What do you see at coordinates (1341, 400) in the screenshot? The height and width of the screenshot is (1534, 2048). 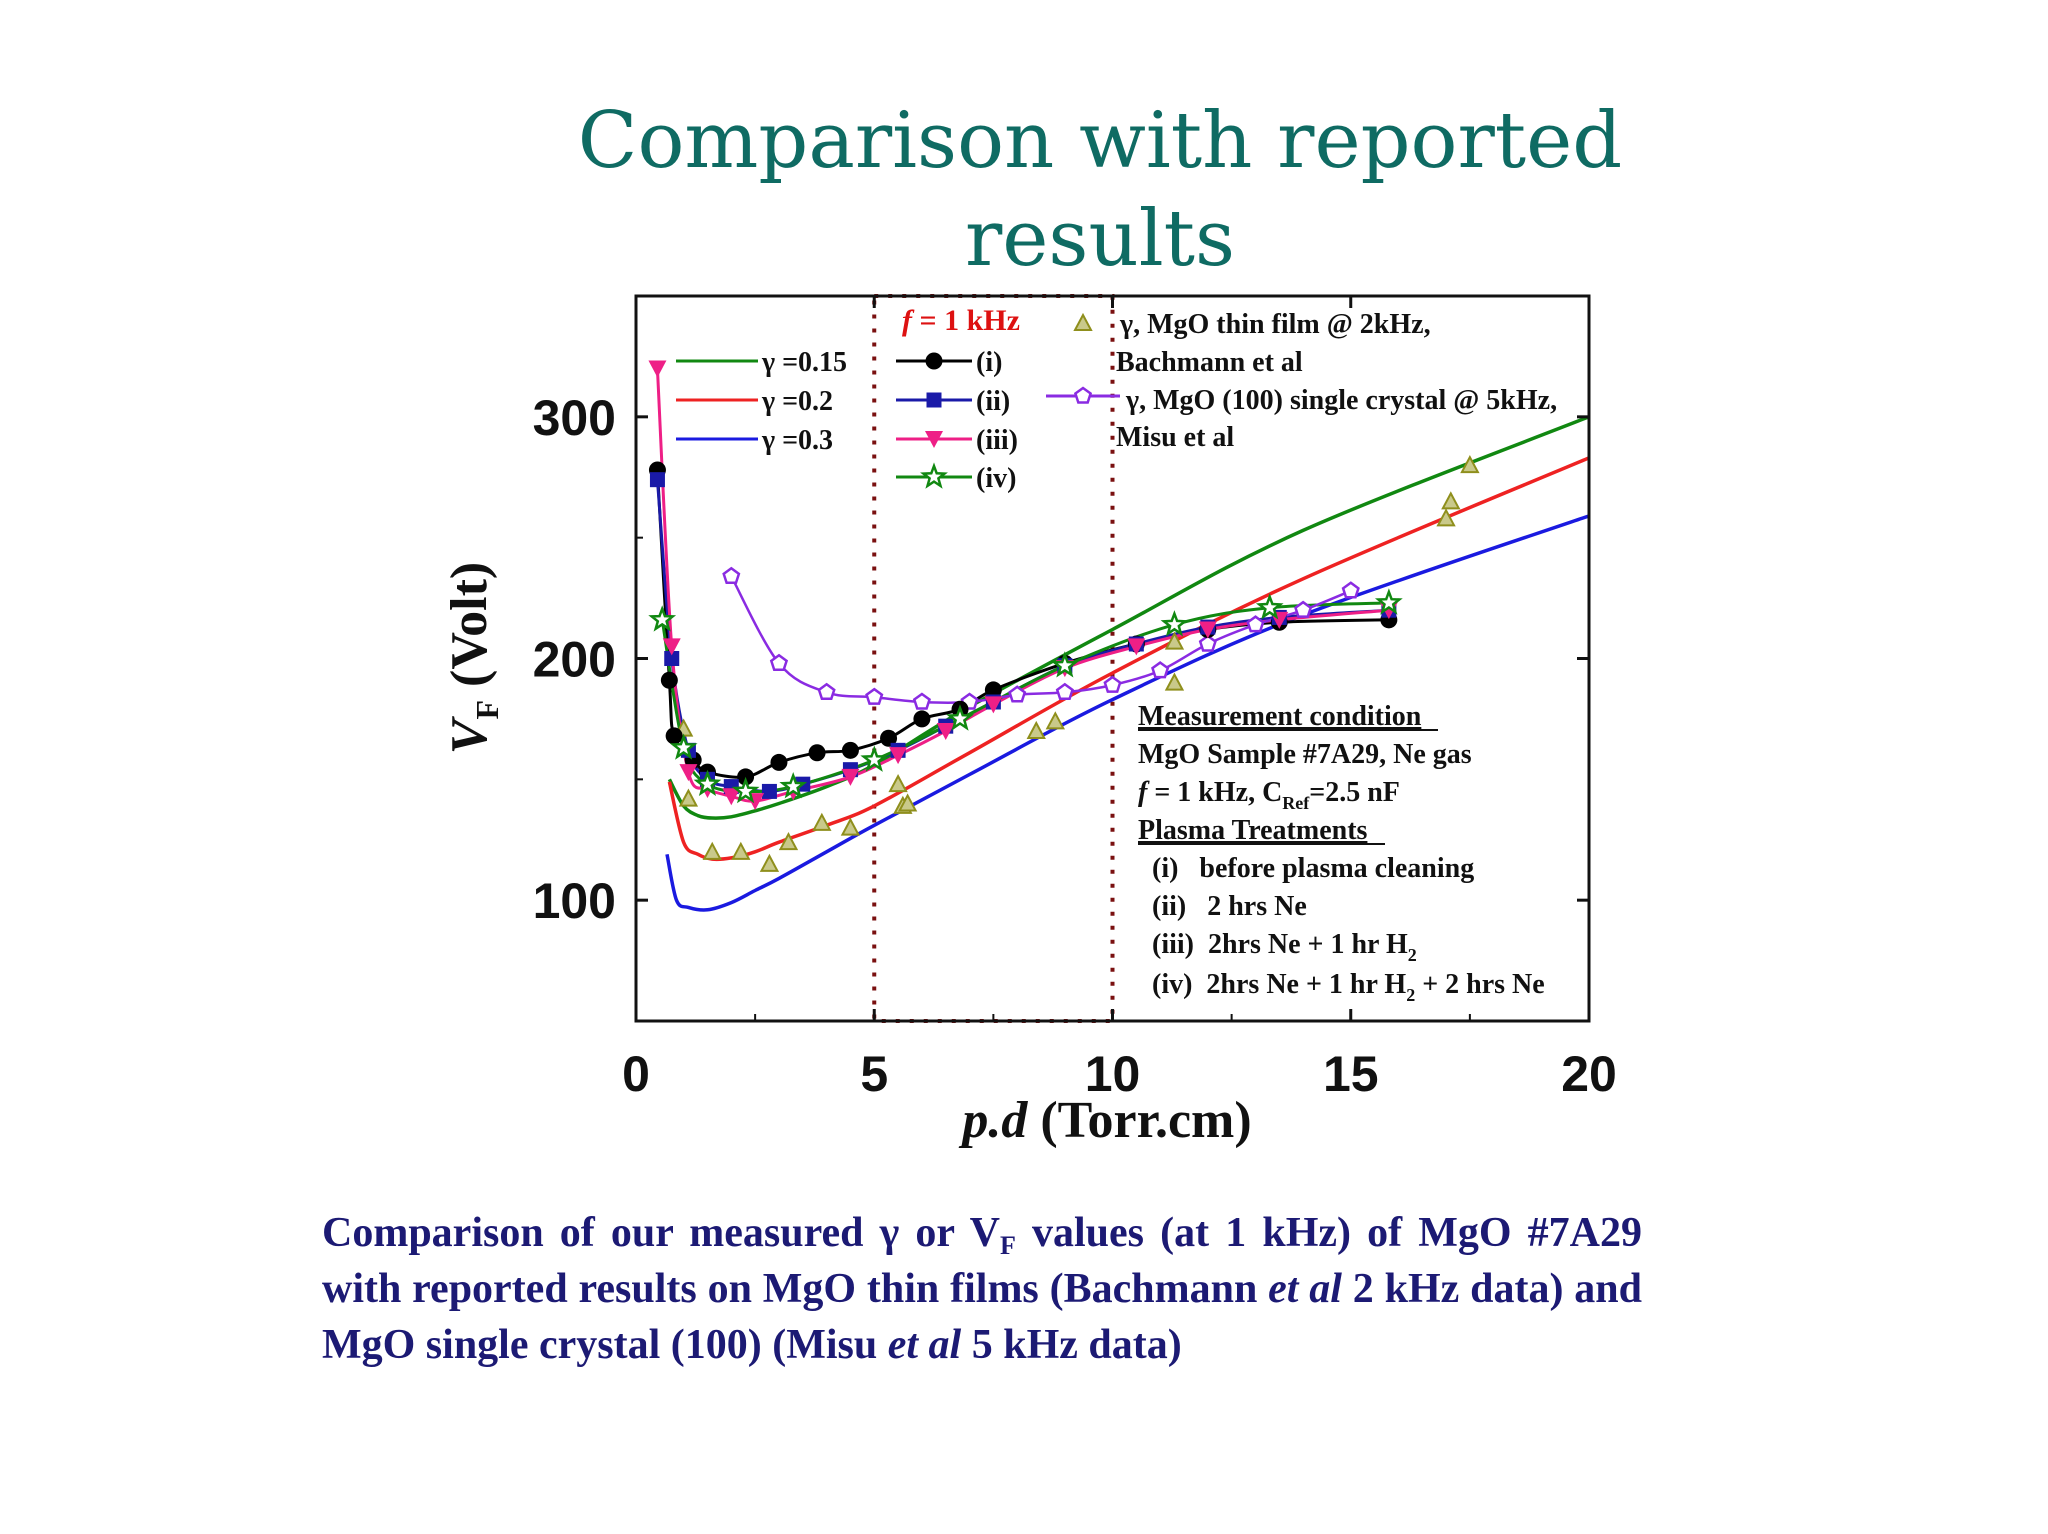 I see `legend-label-misu-1: γ, MgO (100) single crystal @ 5kHz,` at bounding box center [1341, 400].